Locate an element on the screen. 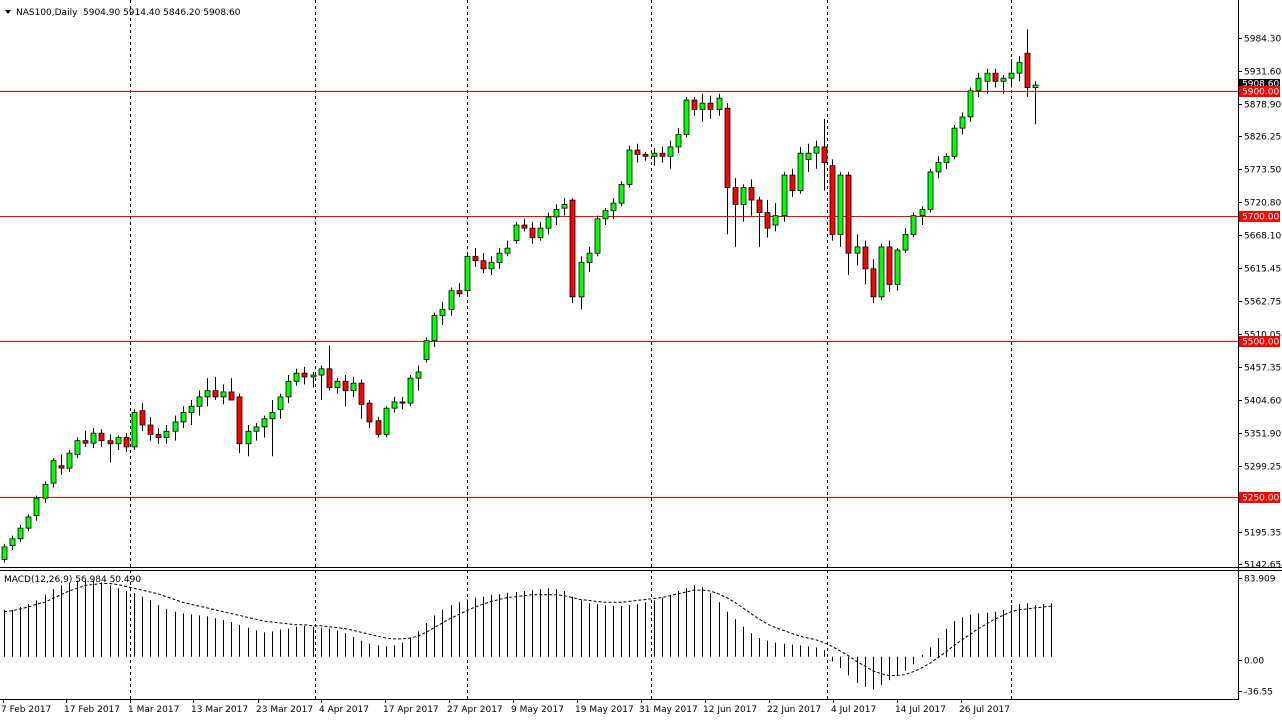  level-badge-box is located at coordinates (1259, 91).